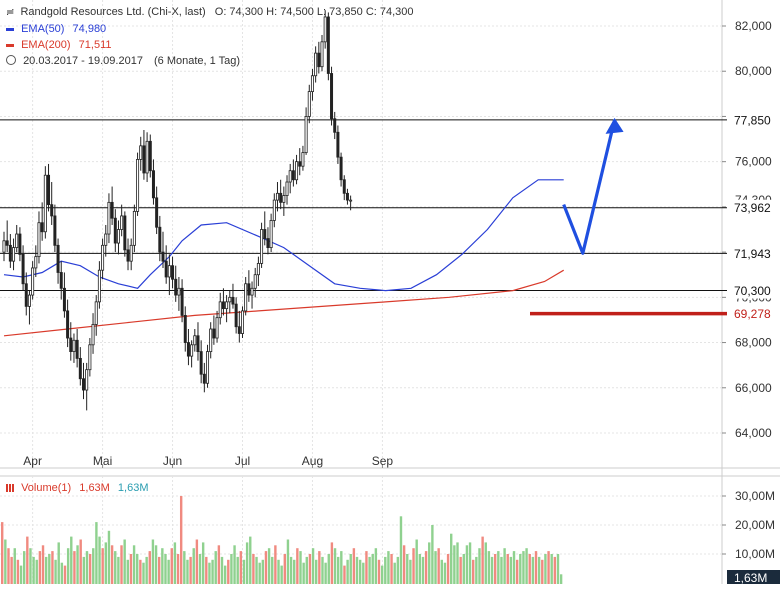  Describe the element at coordinates (753, 207) in the screenshot. I see `level-badge-bg` at that location.